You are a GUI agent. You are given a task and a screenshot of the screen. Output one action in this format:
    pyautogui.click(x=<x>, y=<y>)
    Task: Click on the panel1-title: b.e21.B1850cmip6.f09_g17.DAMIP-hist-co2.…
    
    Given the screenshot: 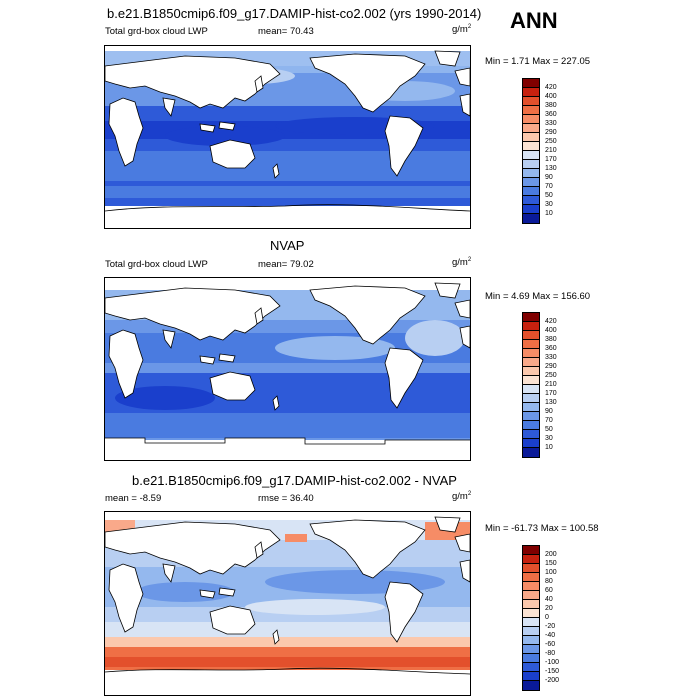 What is the action you would take?
    pyautogui.click(x=294, y=13)
    